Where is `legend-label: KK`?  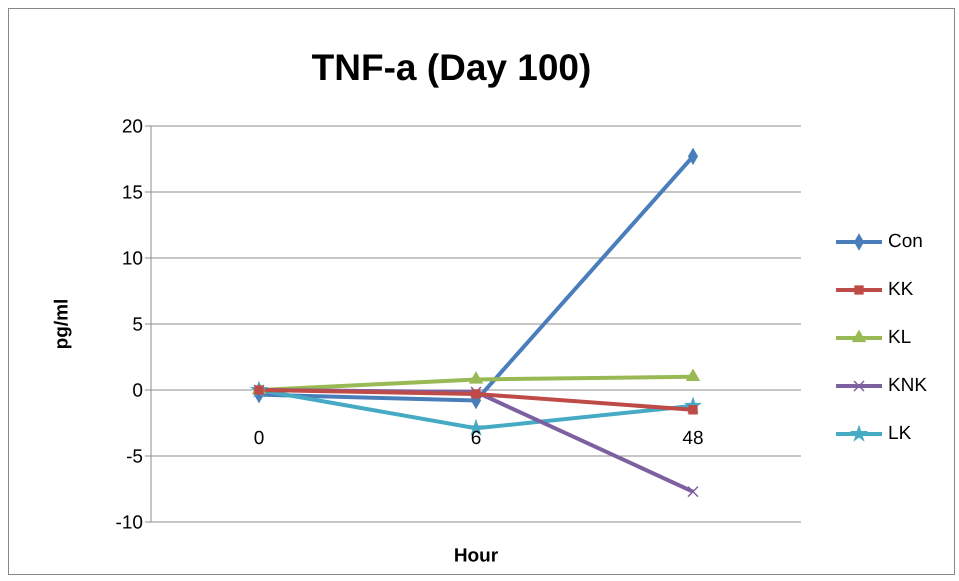 legend-label: KK is located at coordinates (901, 290).